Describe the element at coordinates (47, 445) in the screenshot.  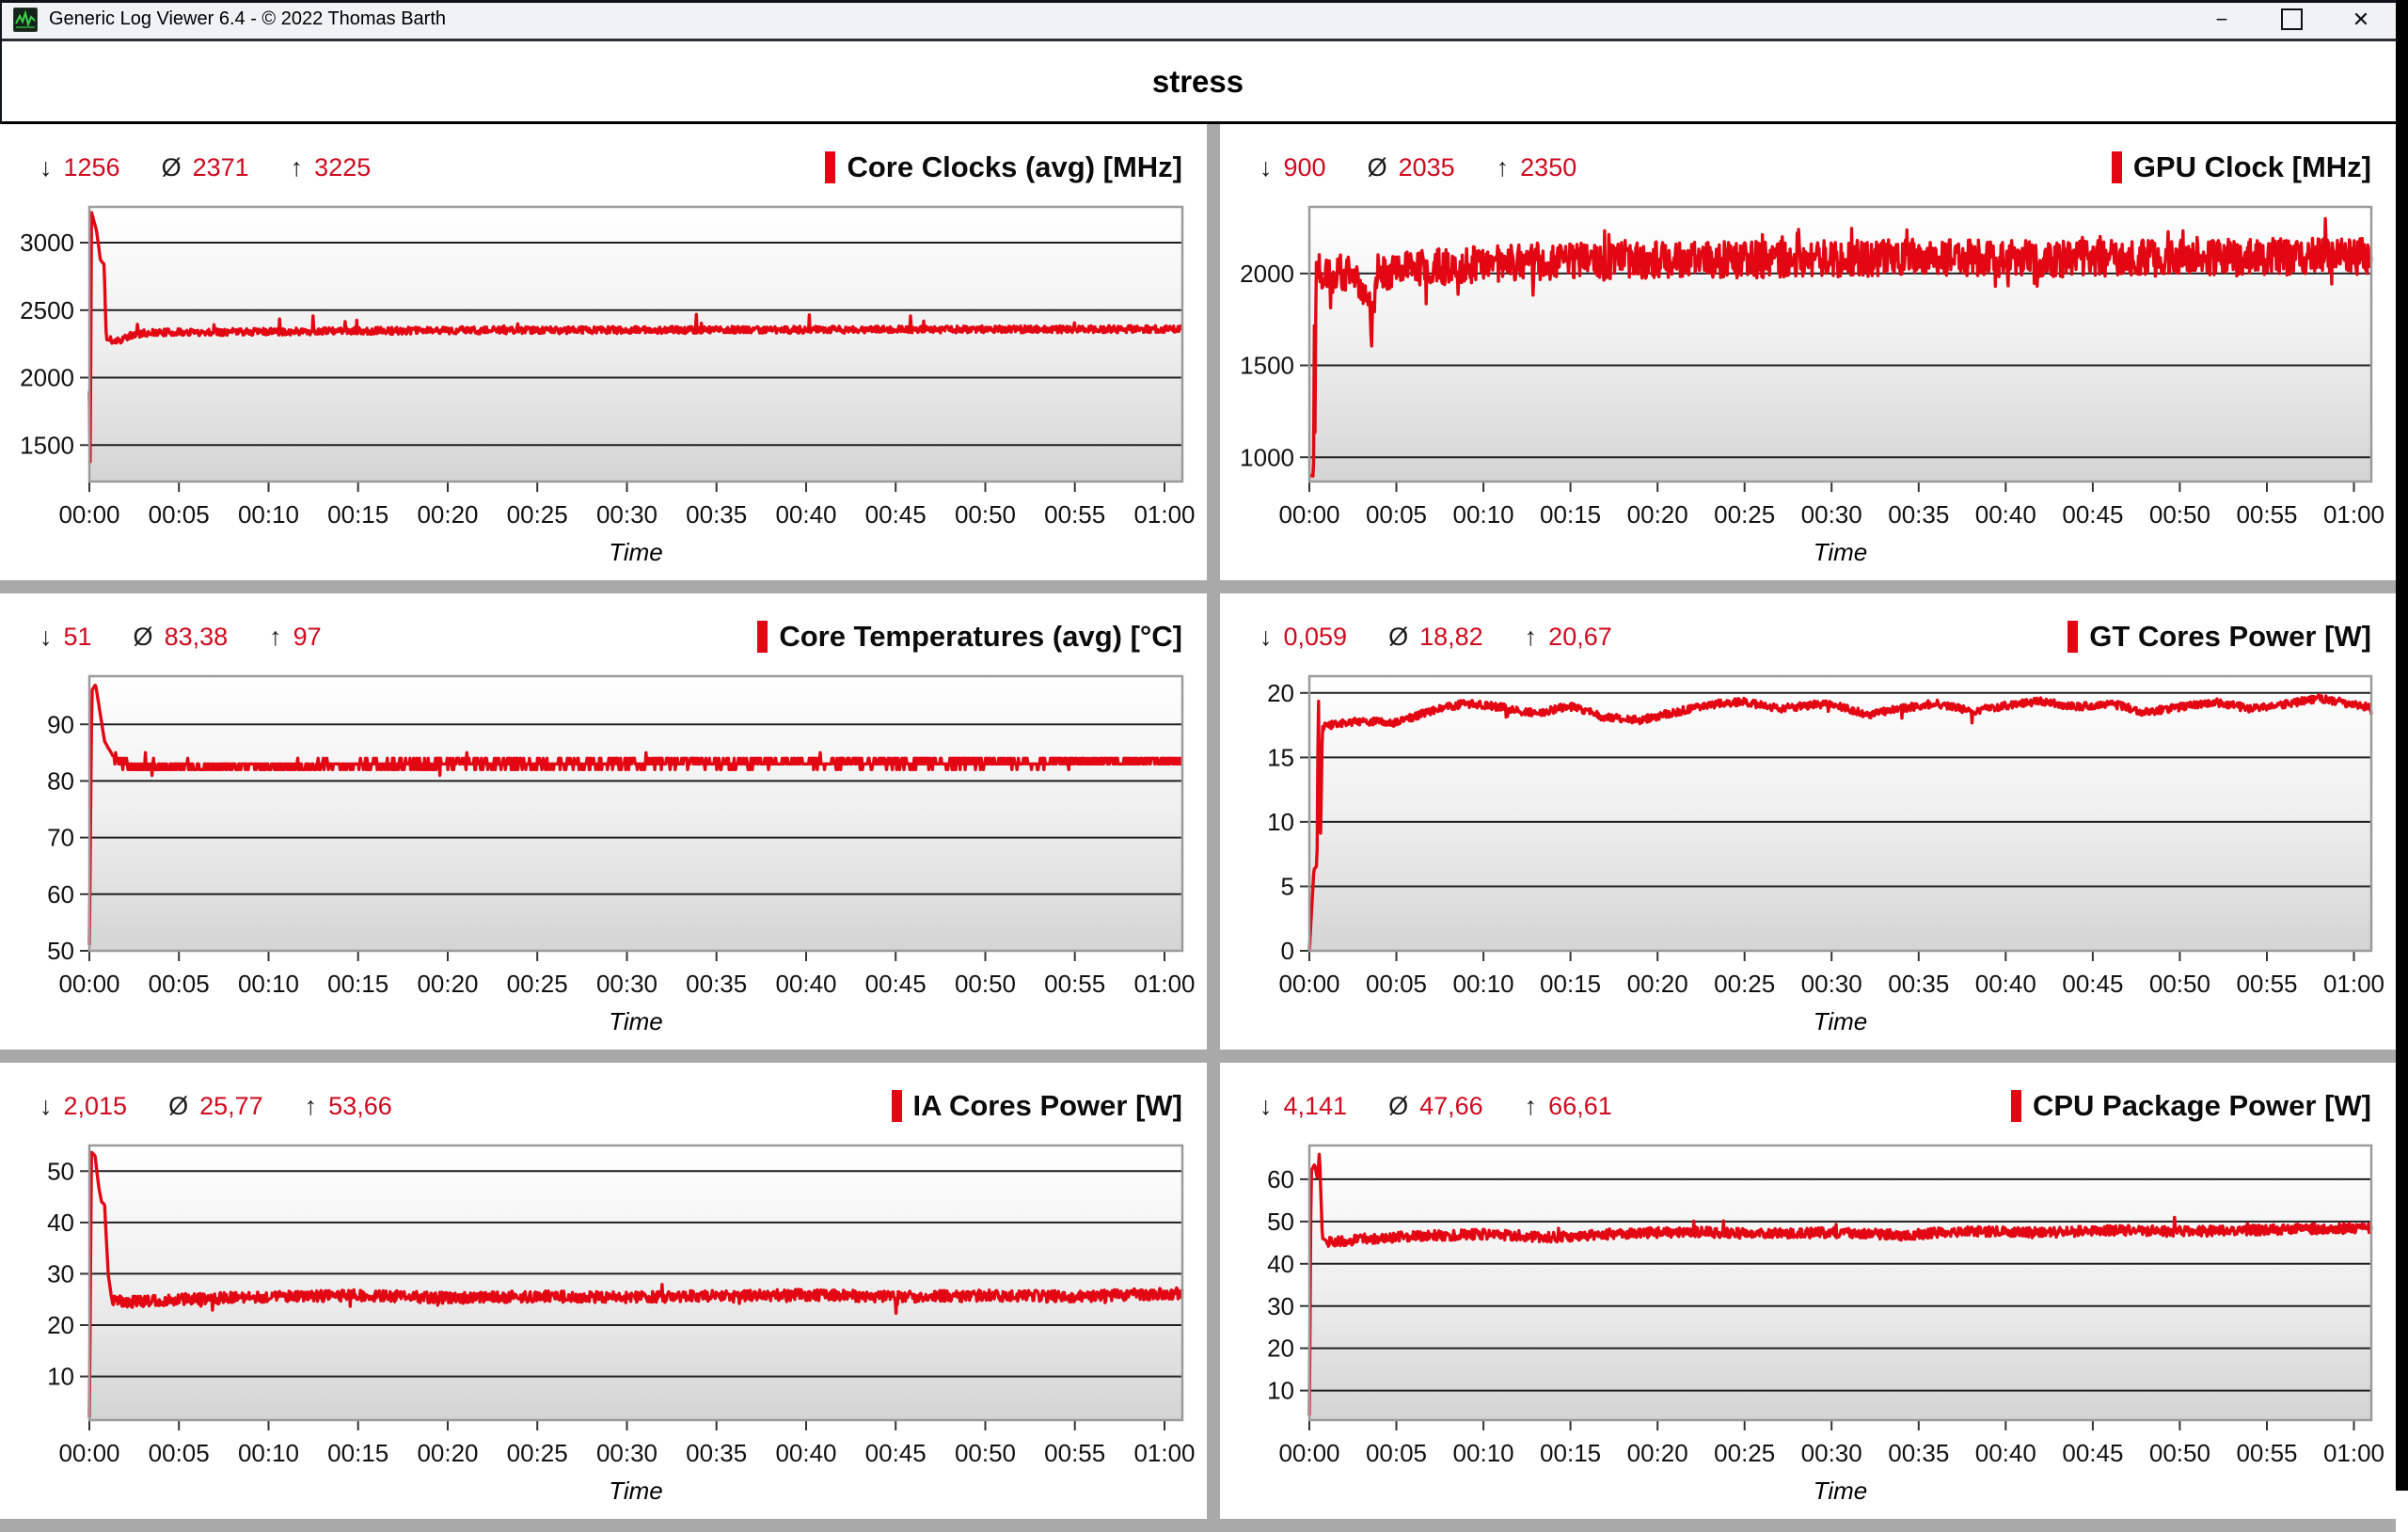
I see `svg-text: 1500` at that location.